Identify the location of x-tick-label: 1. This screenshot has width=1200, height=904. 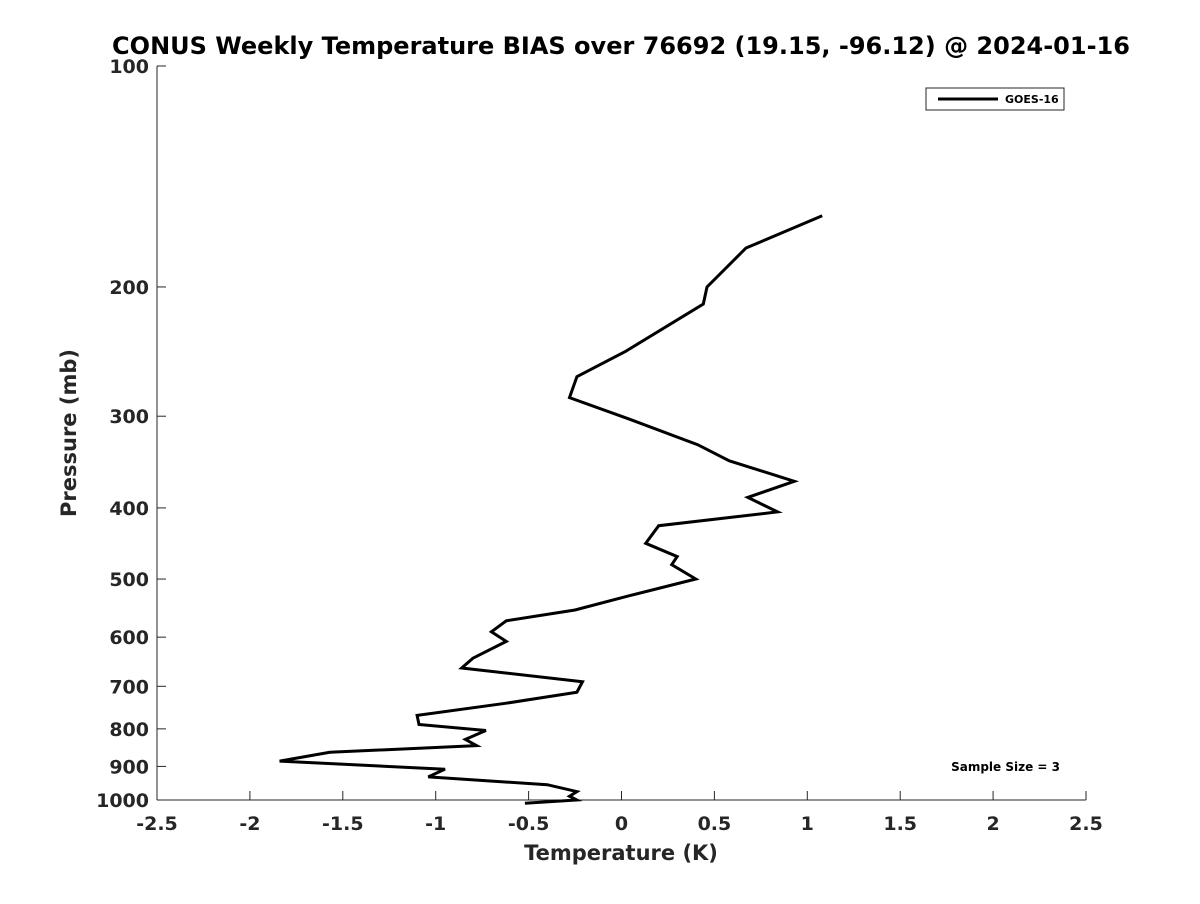
(807, 824).